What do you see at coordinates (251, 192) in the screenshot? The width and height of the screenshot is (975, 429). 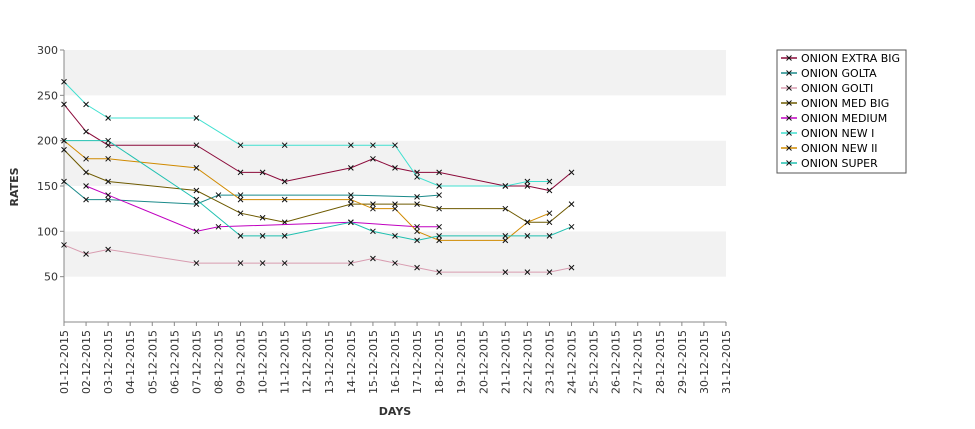 I see `series-onion-golta` at bounding box center [251, 192].